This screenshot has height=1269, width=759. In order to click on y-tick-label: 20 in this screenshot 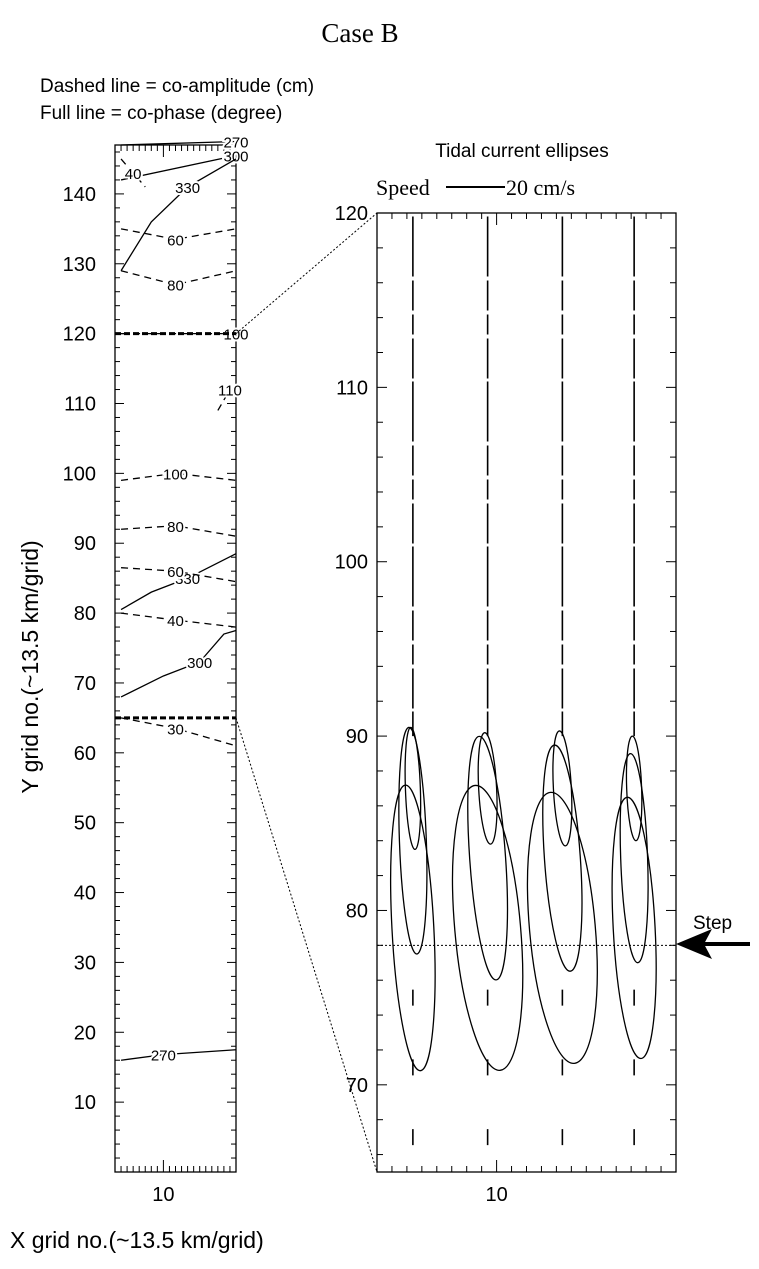, I will do `click(85, 1033)`.